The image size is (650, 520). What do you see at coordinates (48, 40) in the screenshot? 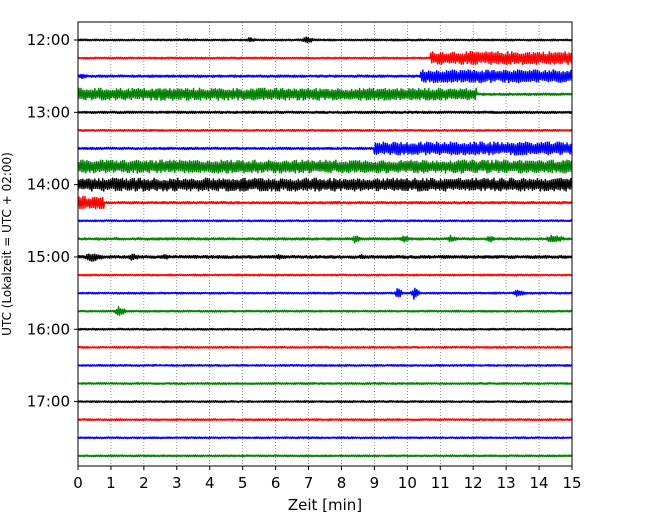
I see `y-tick-label: 12:00` at bounding box center [48, 40].